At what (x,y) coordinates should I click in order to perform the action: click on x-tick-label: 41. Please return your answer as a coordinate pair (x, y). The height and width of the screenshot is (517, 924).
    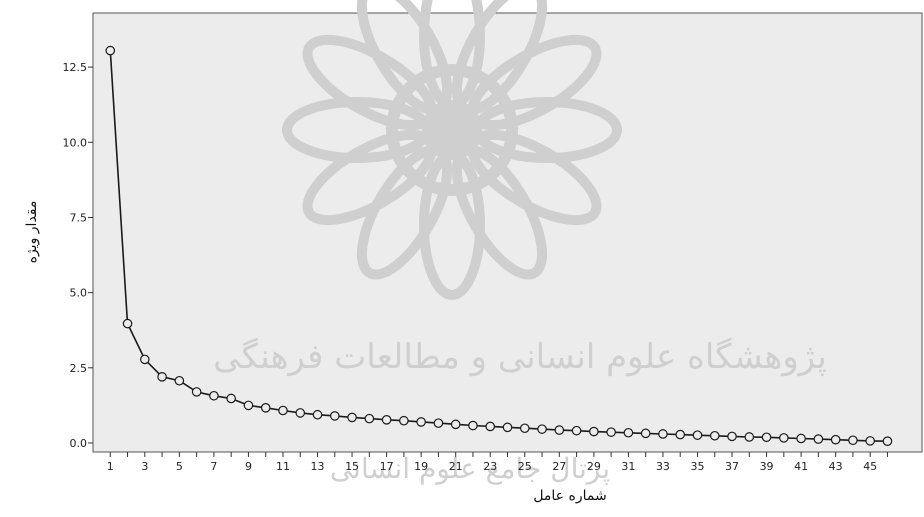
    Looking at the image, I should click on (801, 466).